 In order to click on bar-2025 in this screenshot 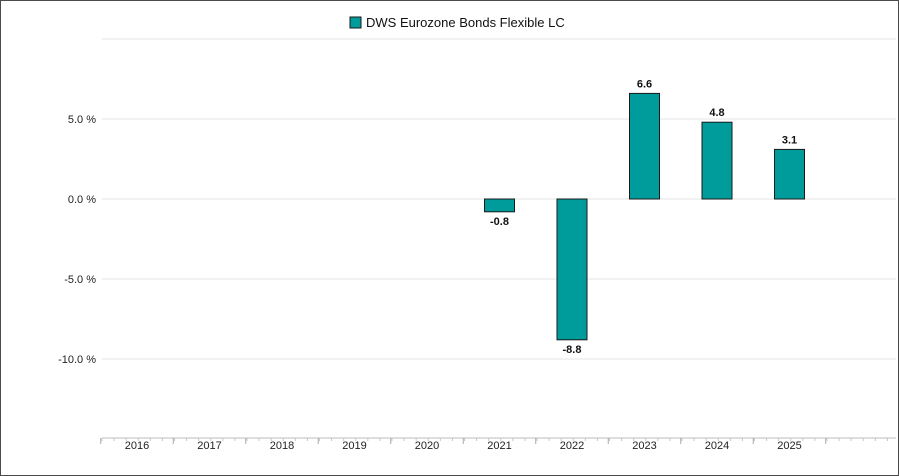, I will do `click(789, 174)`.